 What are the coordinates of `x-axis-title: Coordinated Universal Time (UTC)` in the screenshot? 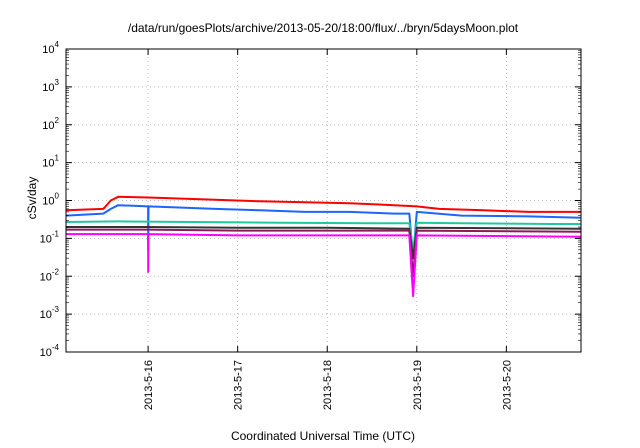 It's located at (323, 436).